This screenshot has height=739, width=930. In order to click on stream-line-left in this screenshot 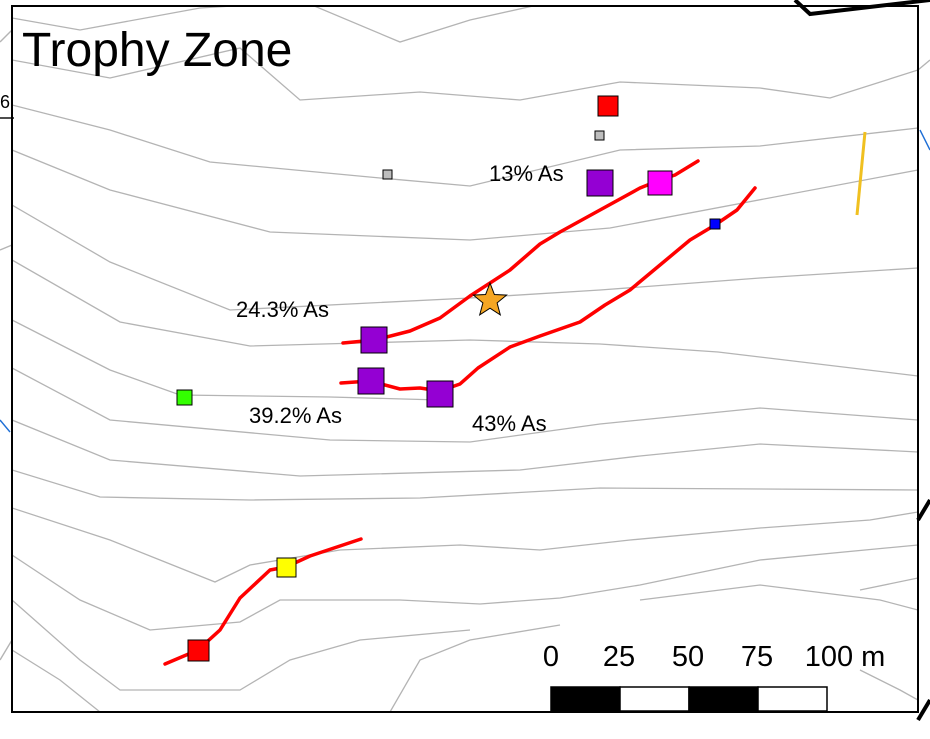, I will do `click(5, 426)`.